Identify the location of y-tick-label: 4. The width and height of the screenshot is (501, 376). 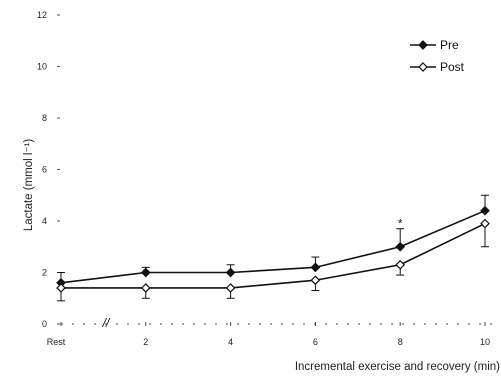
(44, 221).